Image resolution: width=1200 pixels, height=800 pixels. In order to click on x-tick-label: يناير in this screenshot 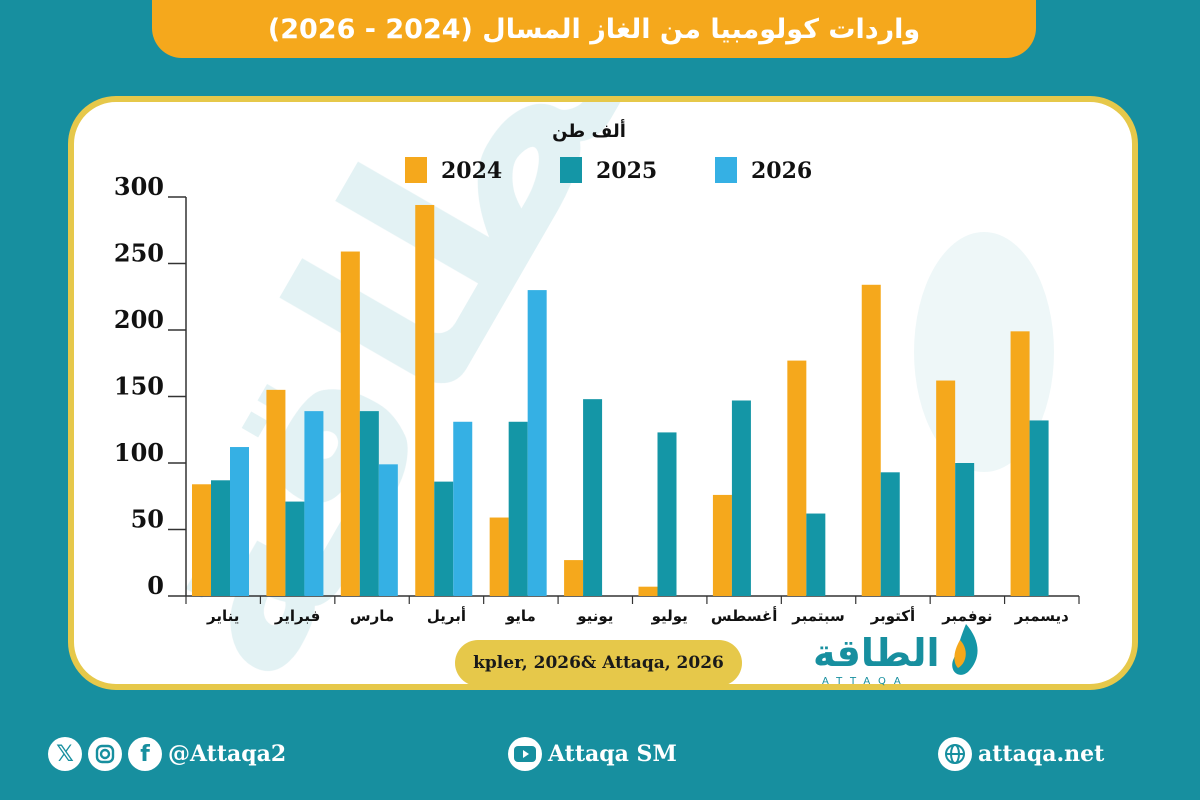, I will do `click(222, 616)`.